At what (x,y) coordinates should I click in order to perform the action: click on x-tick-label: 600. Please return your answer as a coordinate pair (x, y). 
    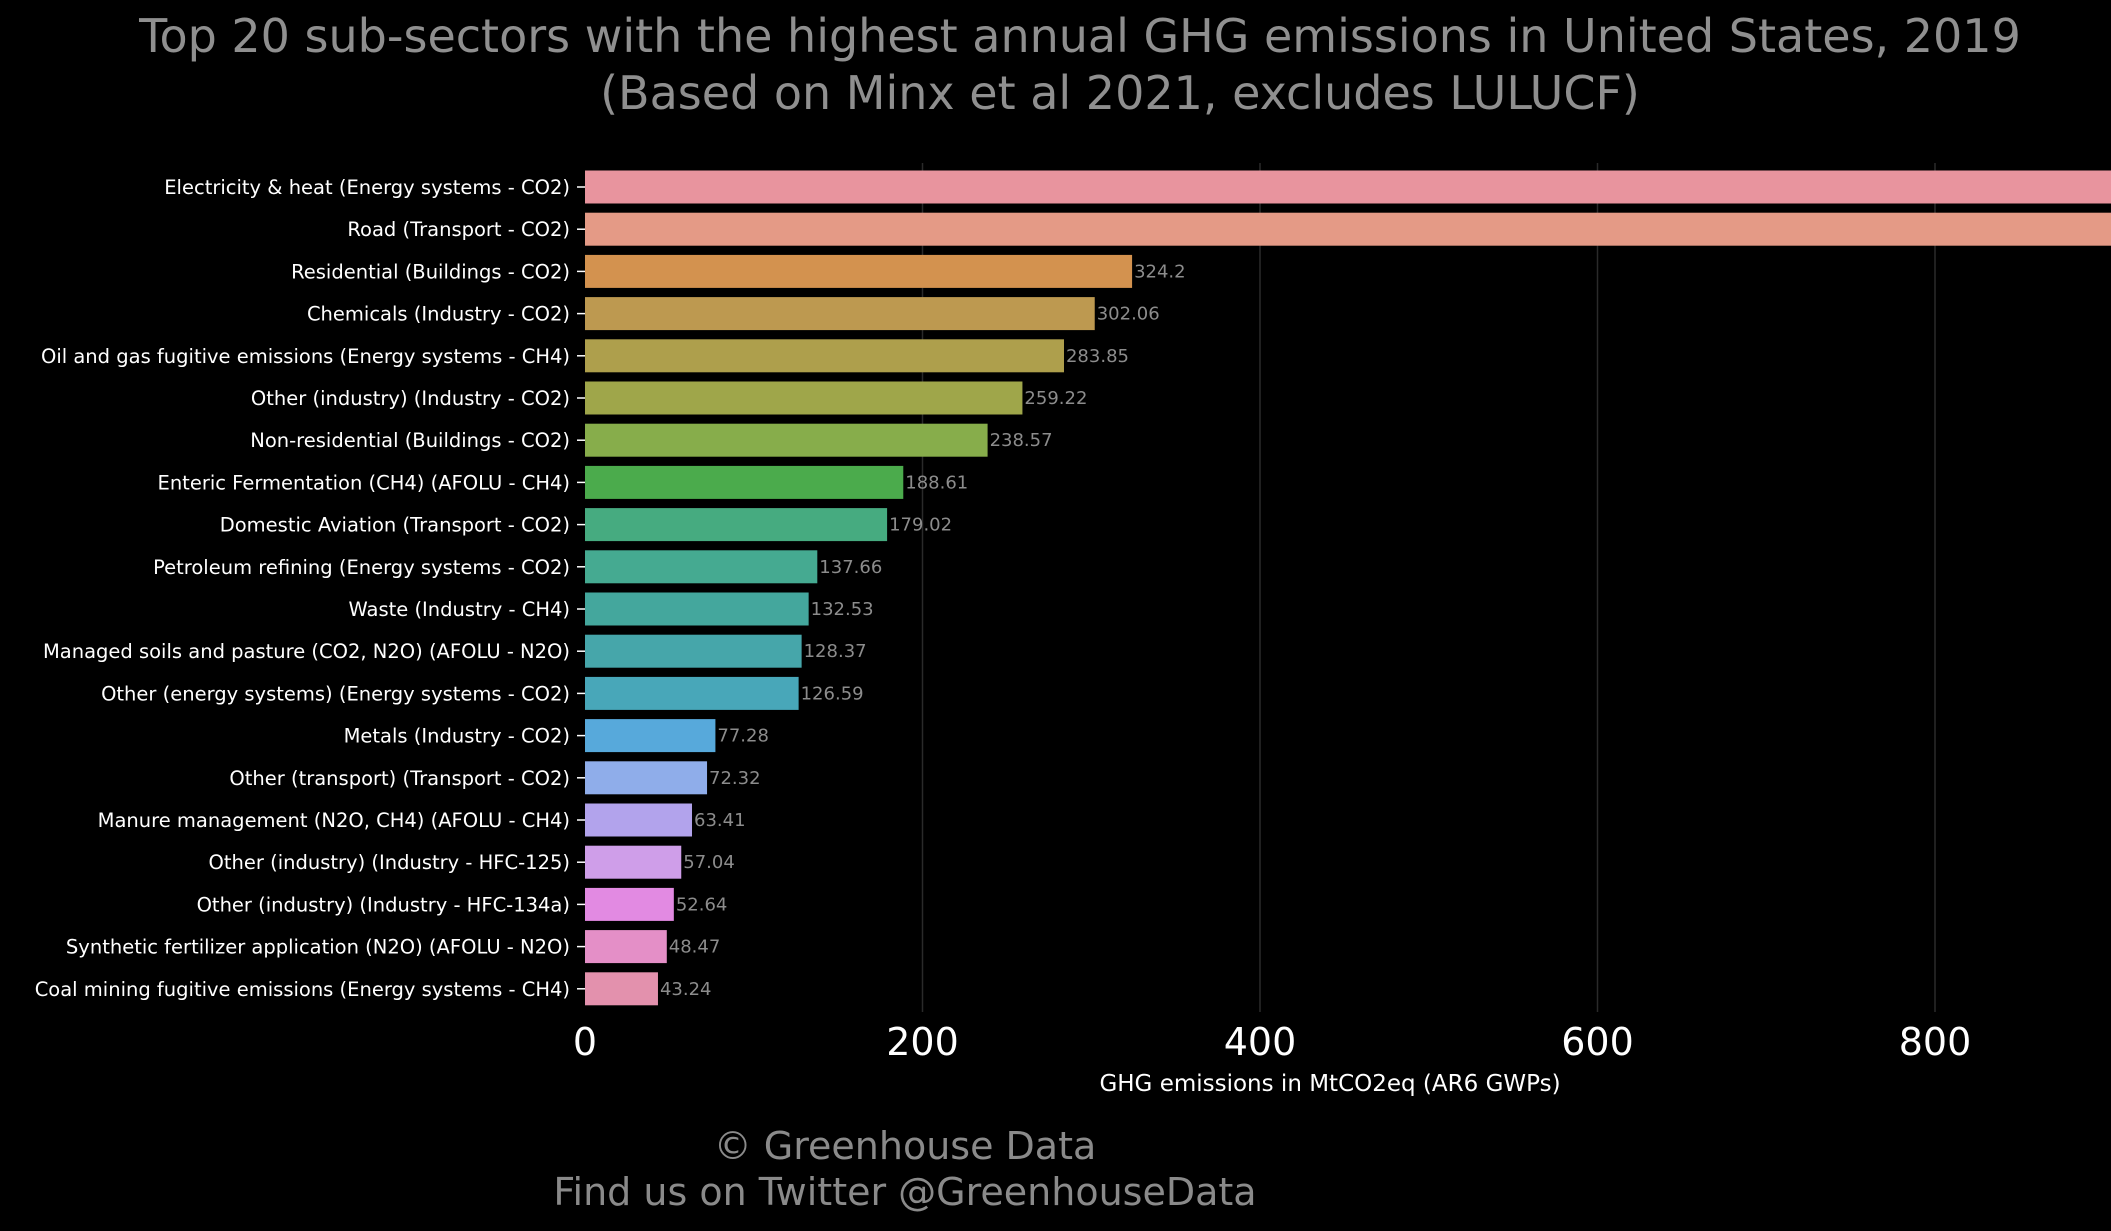
    Looking at the image, I should click on (1597, 1042).